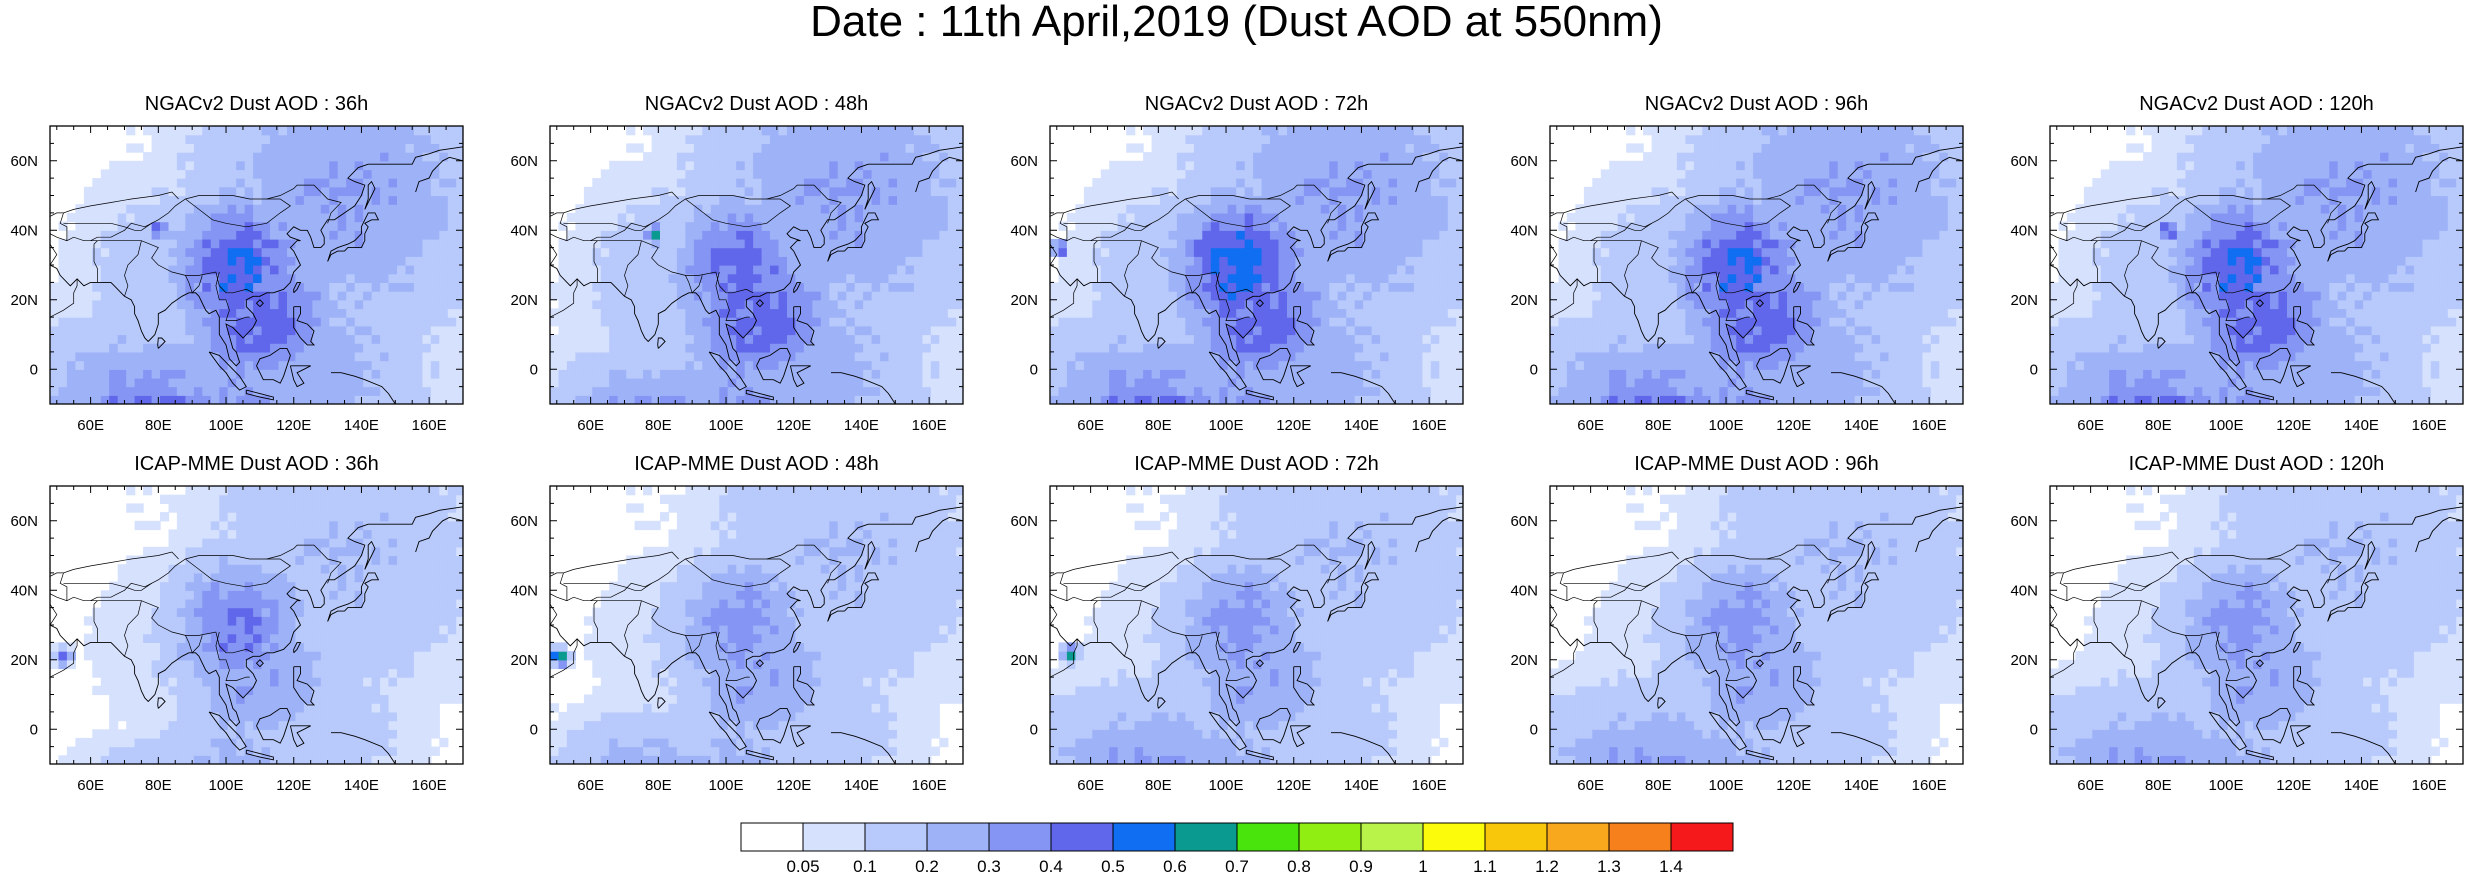 This screenshot has width=2473, height=874. I want to click on y-tick-label: 60N, so click(24, 161).